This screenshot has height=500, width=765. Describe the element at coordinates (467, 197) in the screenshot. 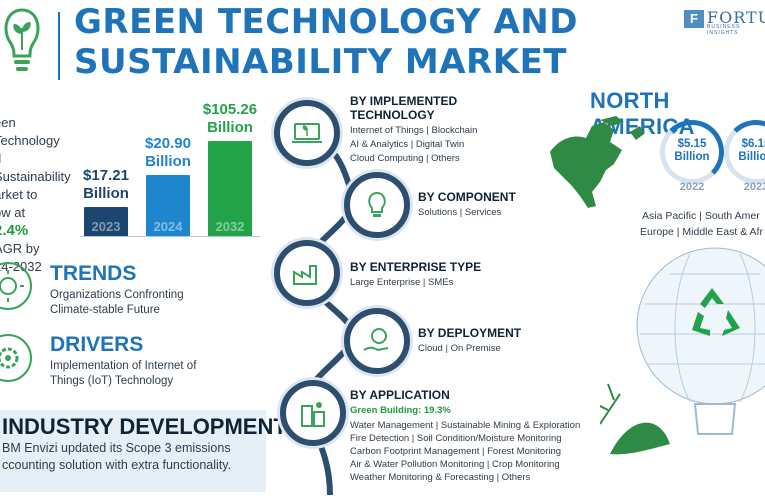

I see `segment-title: BY COMPONENT` at that location.